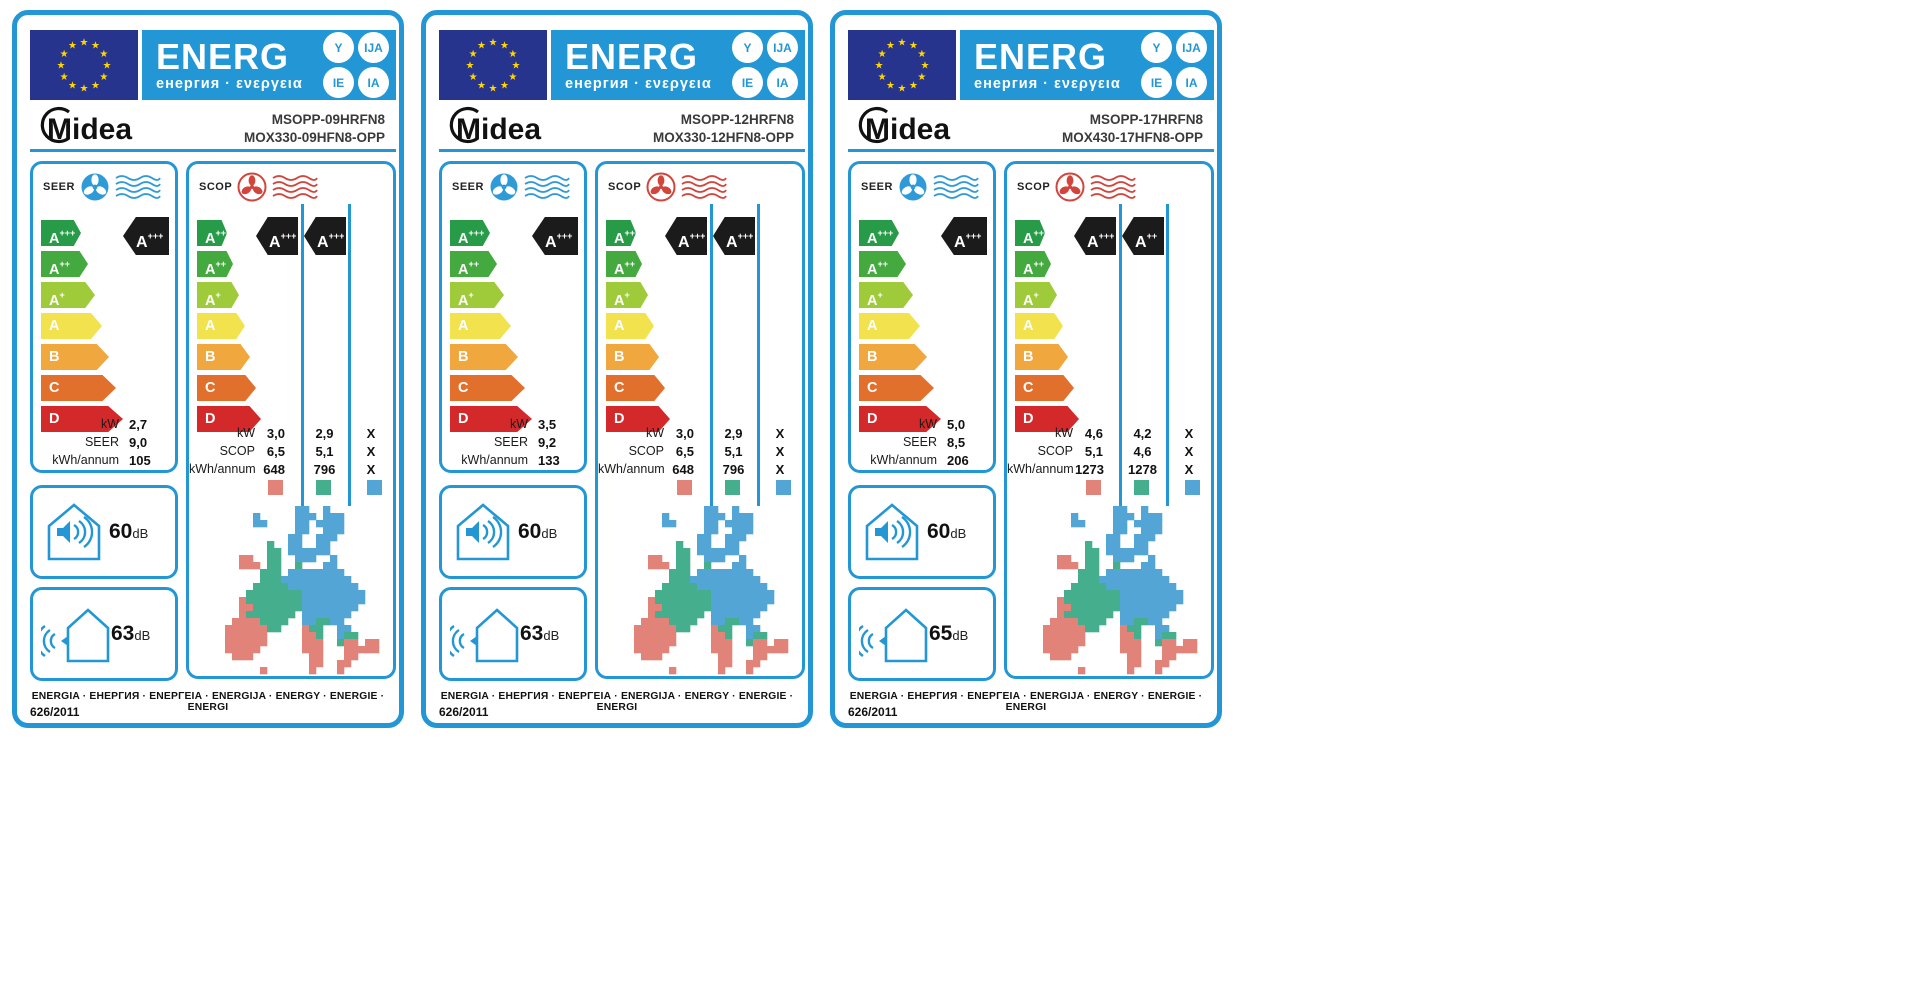 The image size is (1911, 989). Describe the element at coordinates (1143, 236) in the screenshot. I see `scop-average-rating-arrow: A++` at that location.